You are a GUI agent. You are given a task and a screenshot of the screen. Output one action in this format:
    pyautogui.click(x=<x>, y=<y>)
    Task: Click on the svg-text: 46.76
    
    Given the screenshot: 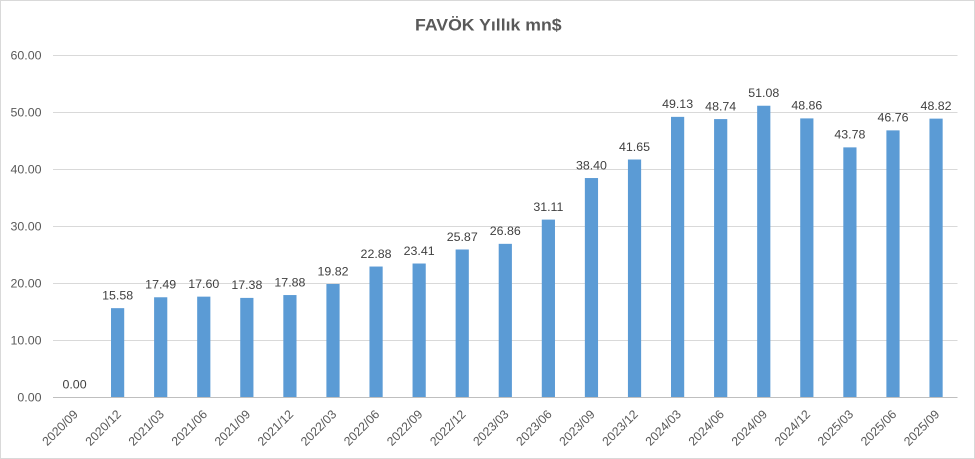 What is the action you would take?
    pyautogui.click(x=892, y=118)
    